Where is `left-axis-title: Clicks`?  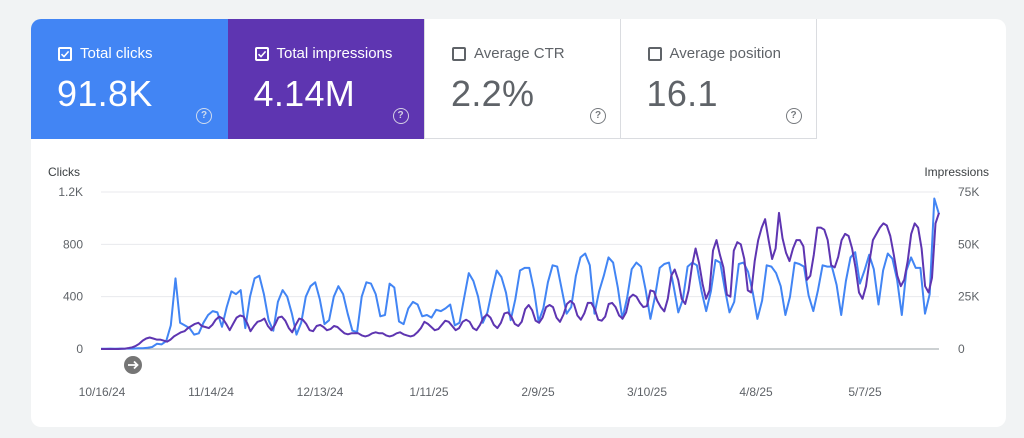
left-axis-title: Clicks is located at coordinates (64, 172).